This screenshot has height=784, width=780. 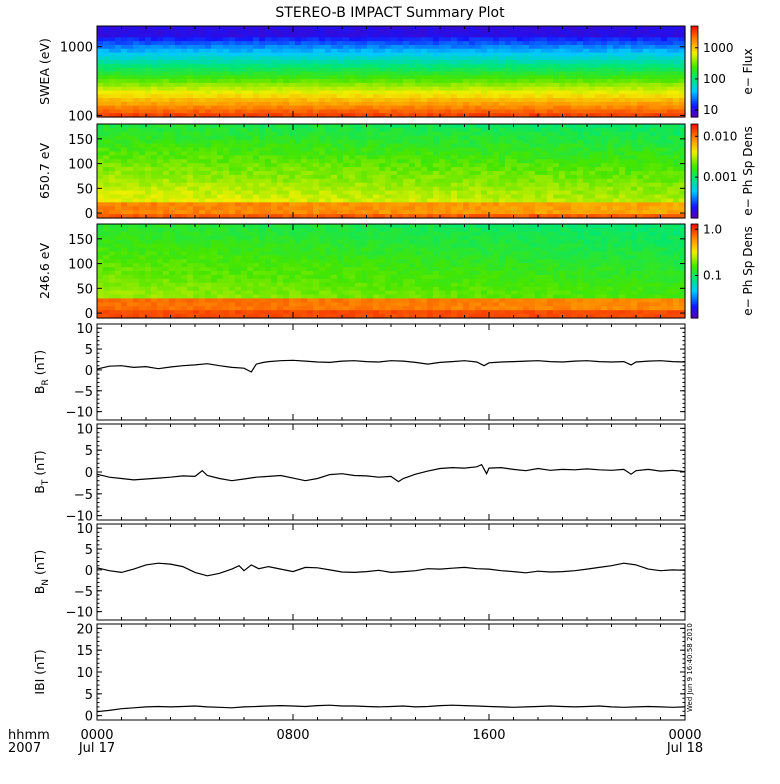 What do you see at coordinates (41, 471) in the screenshot?
I see `y-axis-label: BT (nT)` at bounding box center [41, 471].